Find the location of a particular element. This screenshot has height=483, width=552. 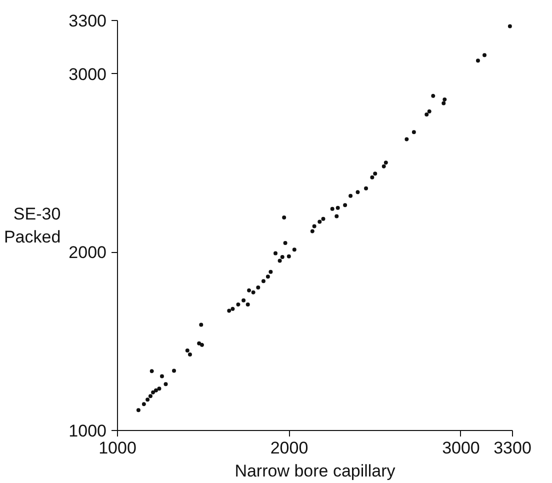

y-tick-label: 3000 is located at coordinates (87, 74).